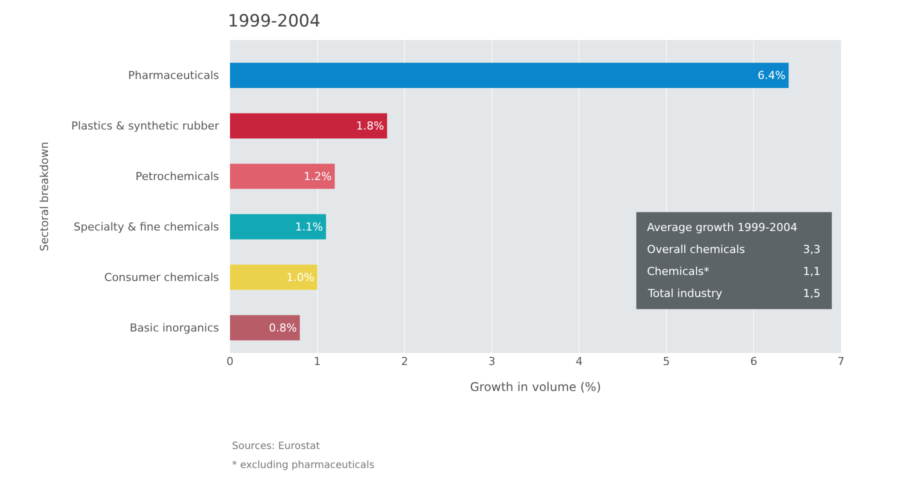 The image size is (911, 488). Describe the element at coordinates (318, 176) in the screenshot. I see `data-label: 1.2%` at that location.